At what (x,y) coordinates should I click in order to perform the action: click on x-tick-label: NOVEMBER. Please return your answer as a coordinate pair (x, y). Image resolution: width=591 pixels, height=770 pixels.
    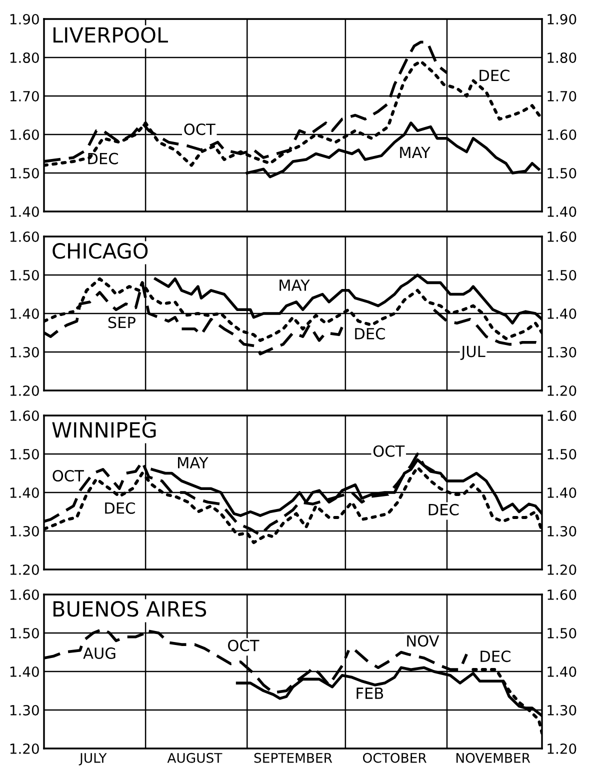
    Looking at the image, I should click on (493, 757).